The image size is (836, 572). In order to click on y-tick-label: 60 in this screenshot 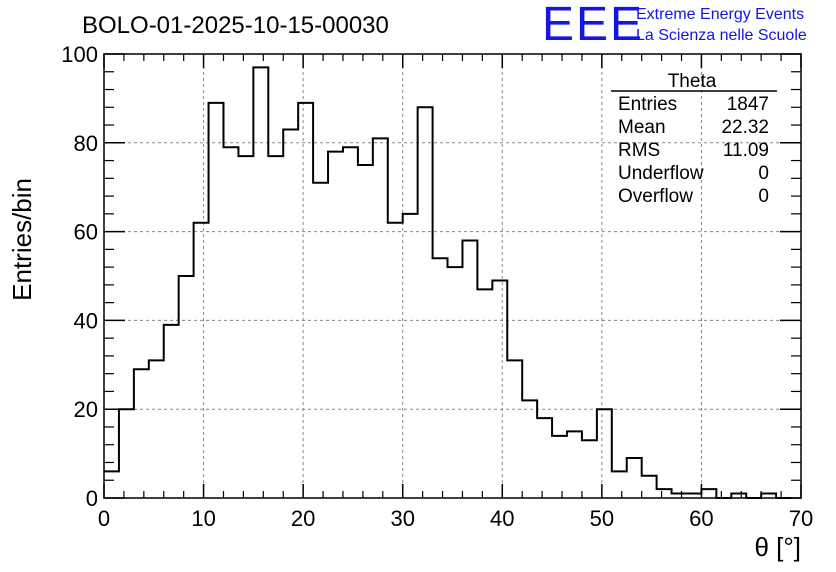, I will do `click(86, 232)`.